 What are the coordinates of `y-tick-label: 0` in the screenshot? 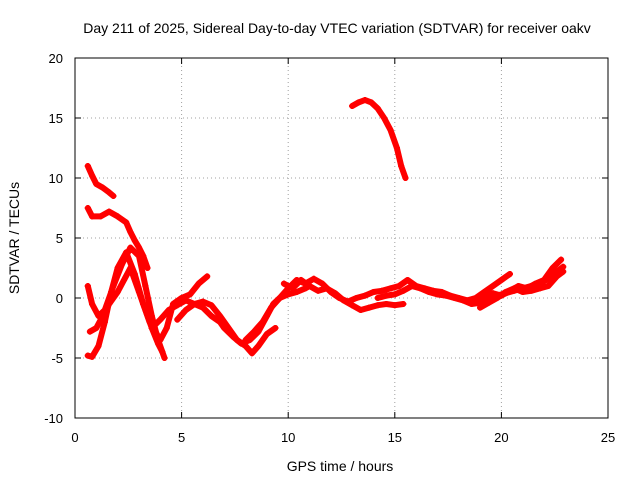 It's located at (59, 298).